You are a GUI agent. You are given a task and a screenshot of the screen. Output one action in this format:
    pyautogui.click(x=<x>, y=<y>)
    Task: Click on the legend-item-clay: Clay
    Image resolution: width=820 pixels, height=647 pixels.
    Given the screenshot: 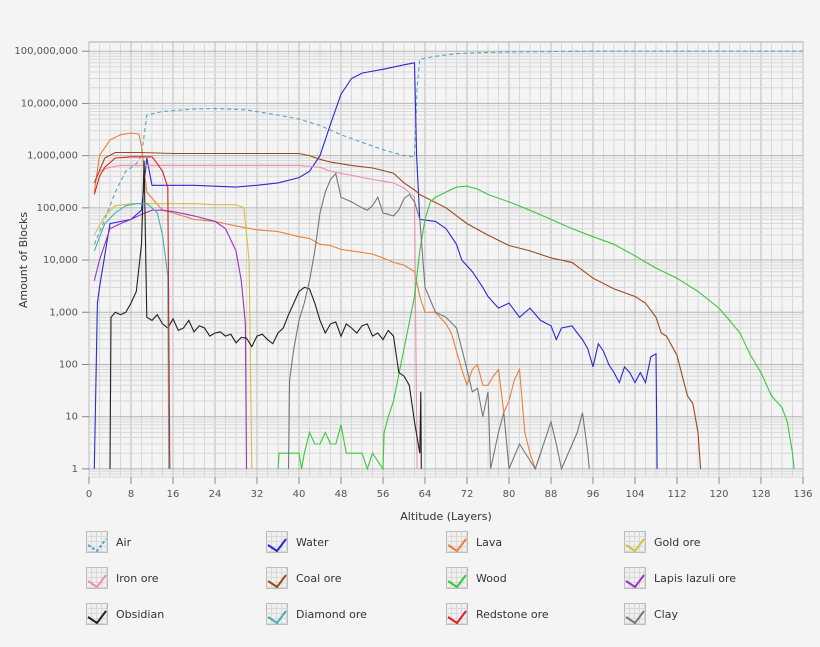 What is the action you would take?
    pyautogui.click(x=651, y=614)
    